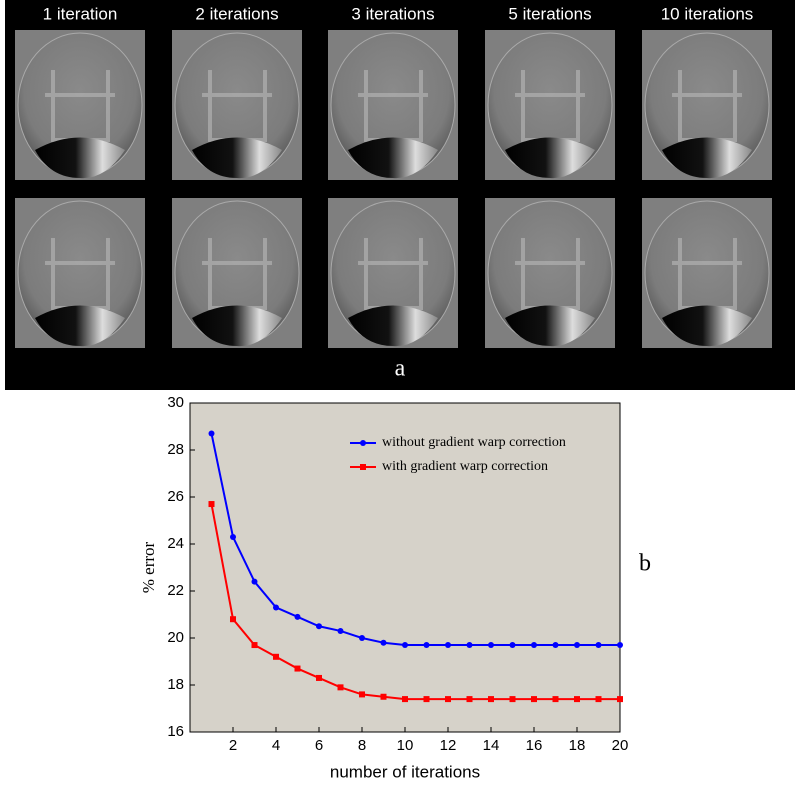  What do you see at coordinates (577, 745) in the screenshot?
I see `x-tick-label: 18` at bounding box center [577, 745].